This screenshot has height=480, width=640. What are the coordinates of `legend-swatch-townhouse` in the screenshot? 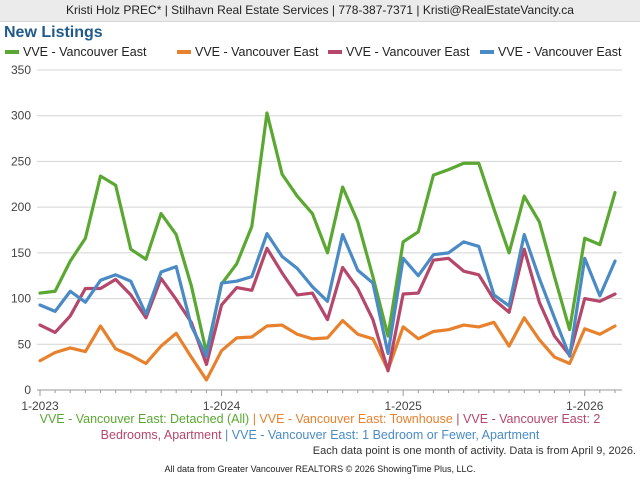 It's located at (184, 51).